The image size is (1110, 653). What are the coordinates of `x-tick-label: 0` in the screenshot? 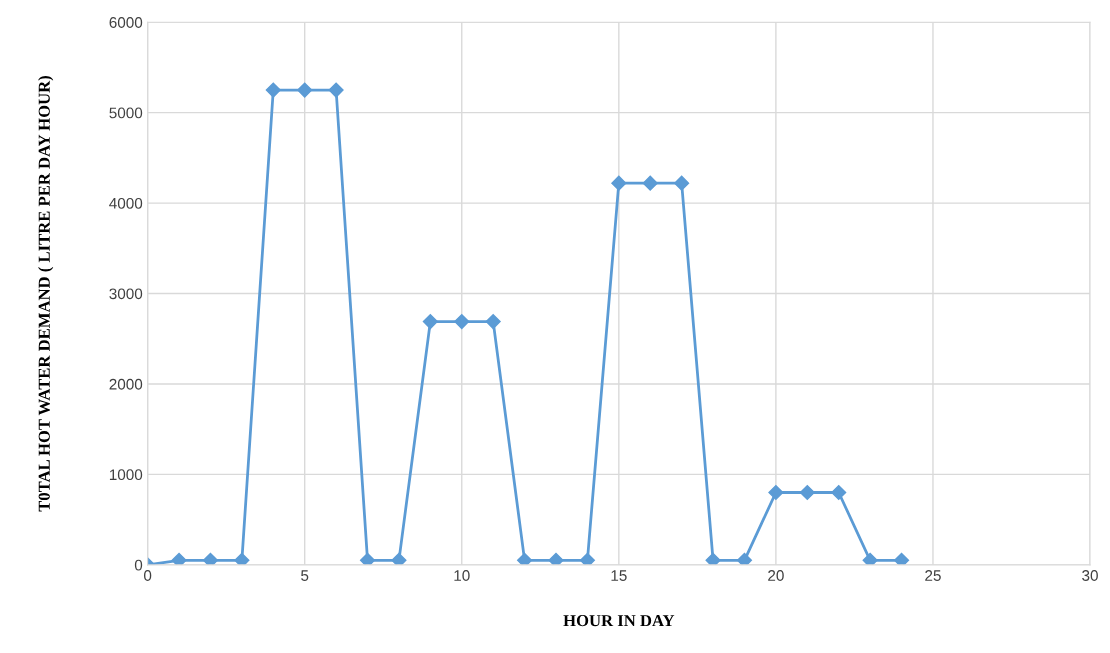 It's located at (147, 575).